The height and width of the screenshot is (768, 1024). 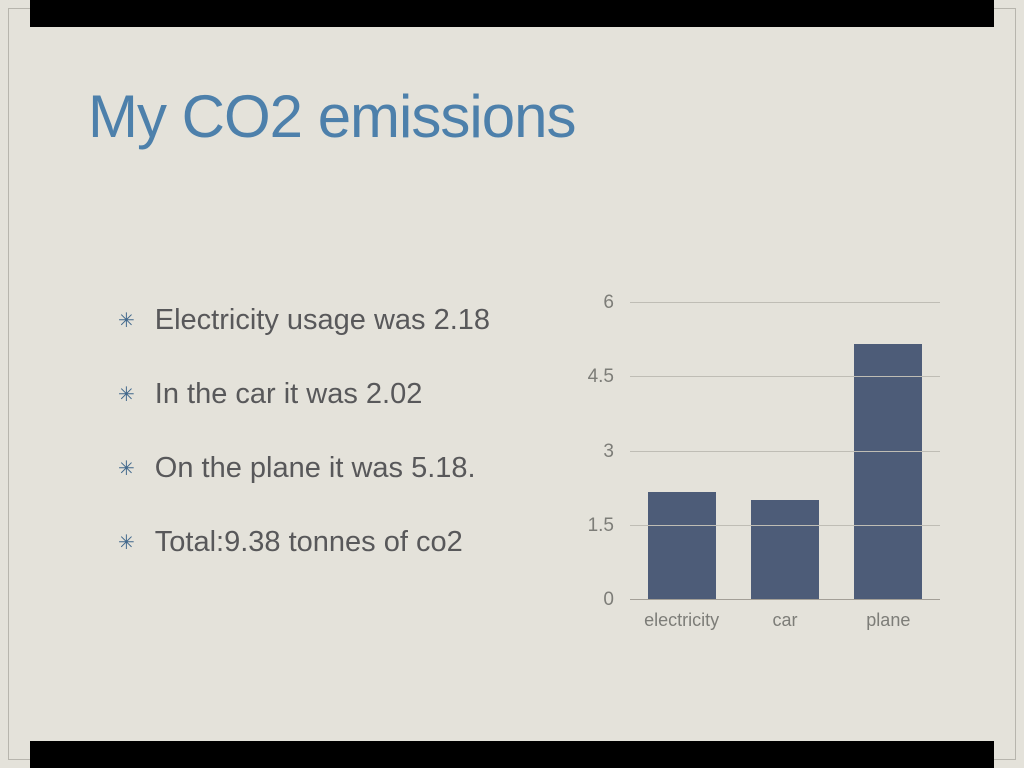 I want to click on x-axis-category-label: electricity, so click(x=682, y=620).